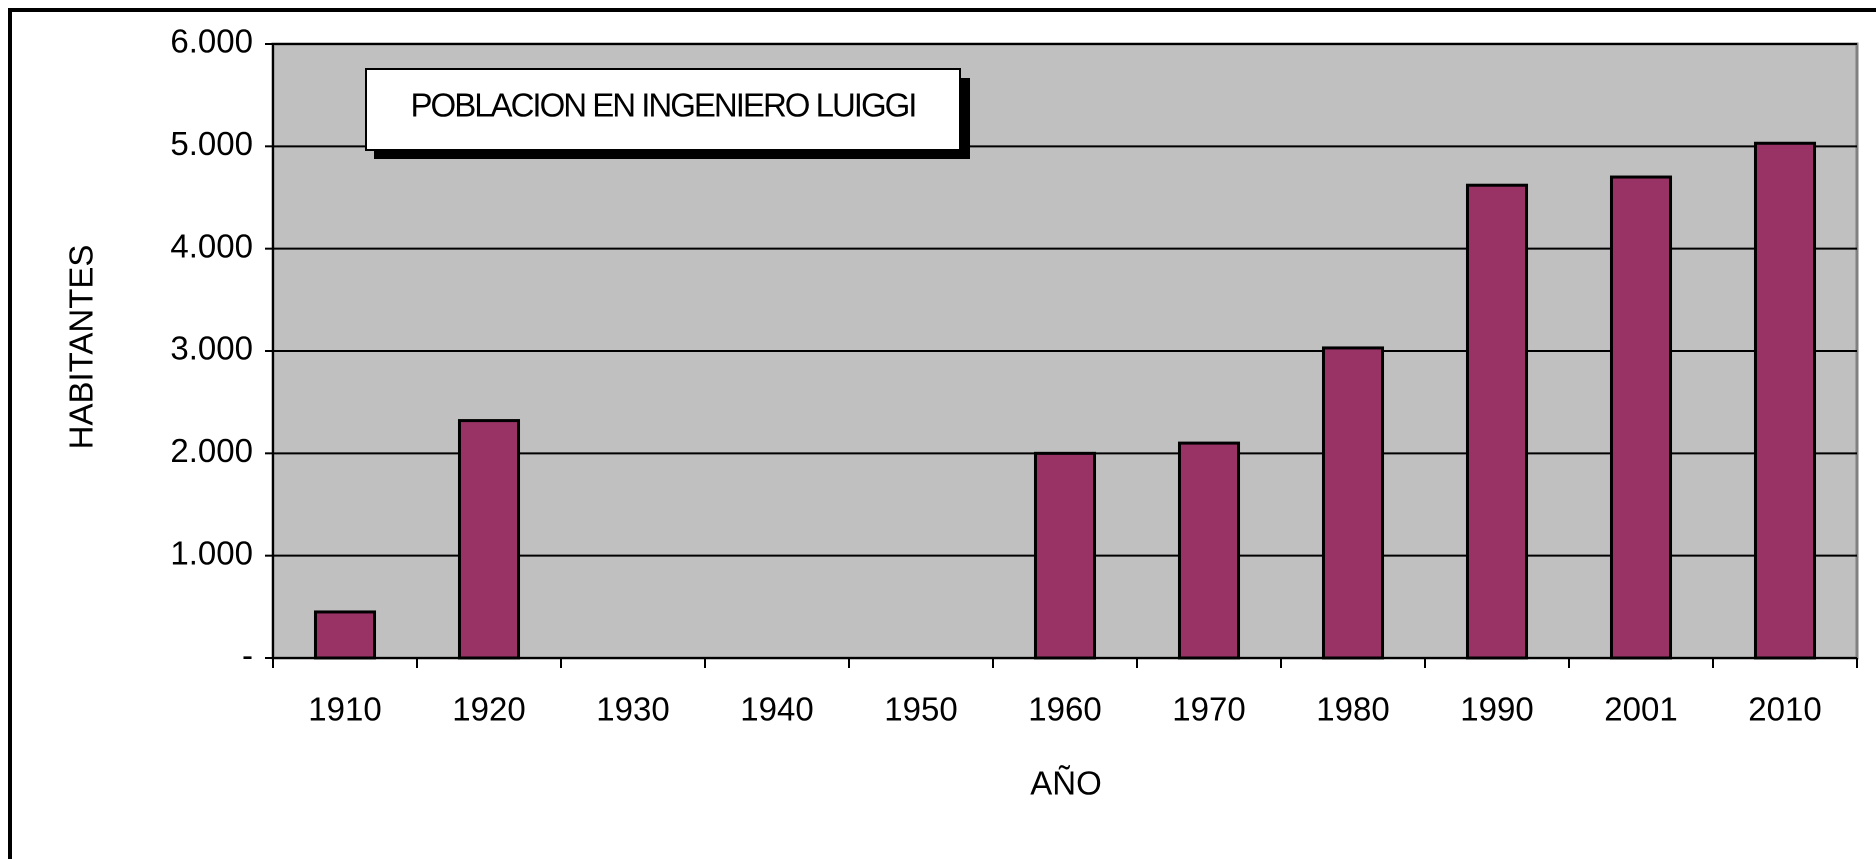  I want to click on x-tick-label: 1990, so click(1496, 709).